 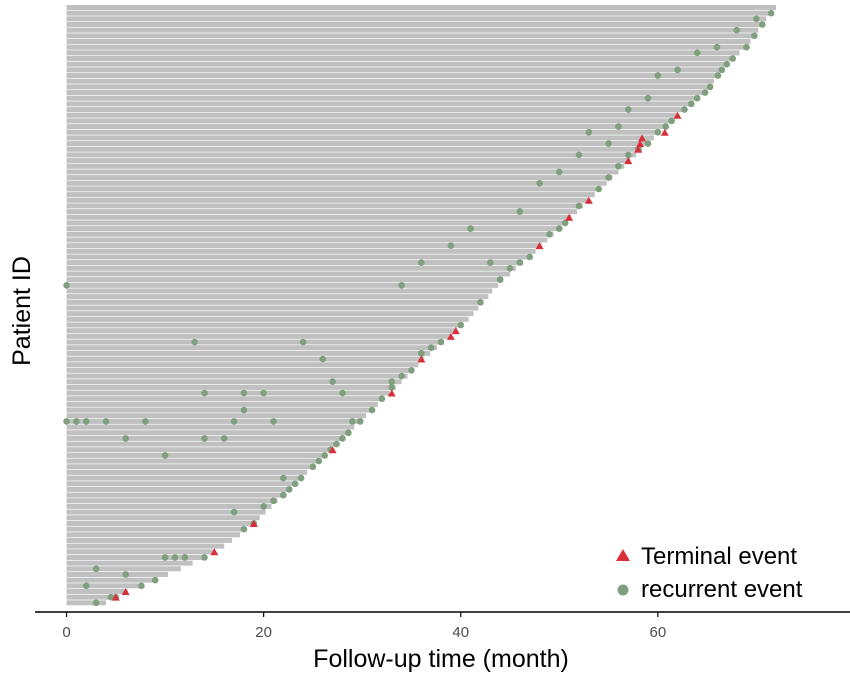 What do you see at coordinates (364, 626) in the screenshot?
I see `x-axis-ticks: 0 20 40 60` at bounding box center [364, 626].